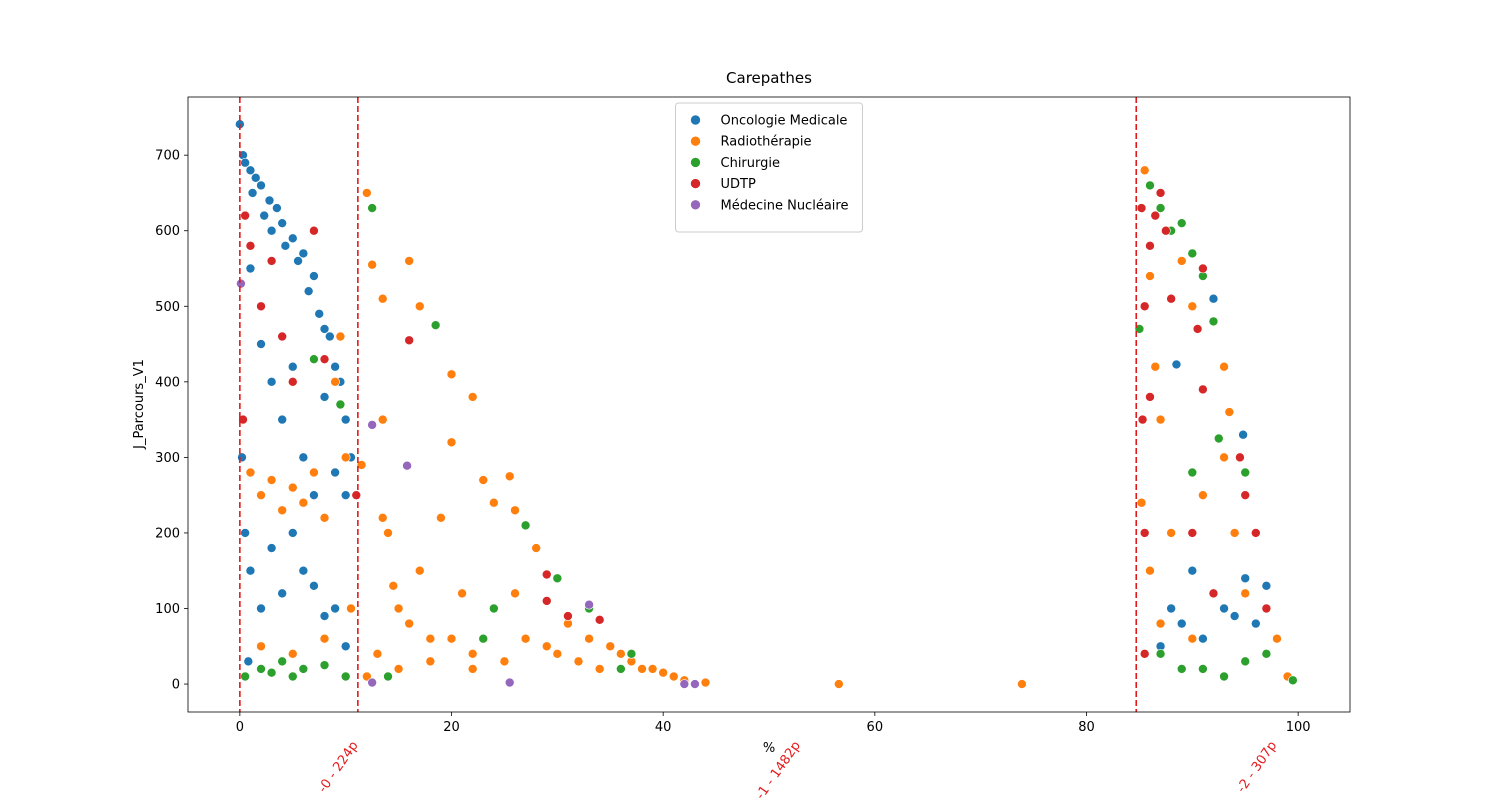  What do you see at coordinates (784, 121) in the screenshot?
I see `legend-label: Oncologie Medicale` at bounding box center [784, 121].